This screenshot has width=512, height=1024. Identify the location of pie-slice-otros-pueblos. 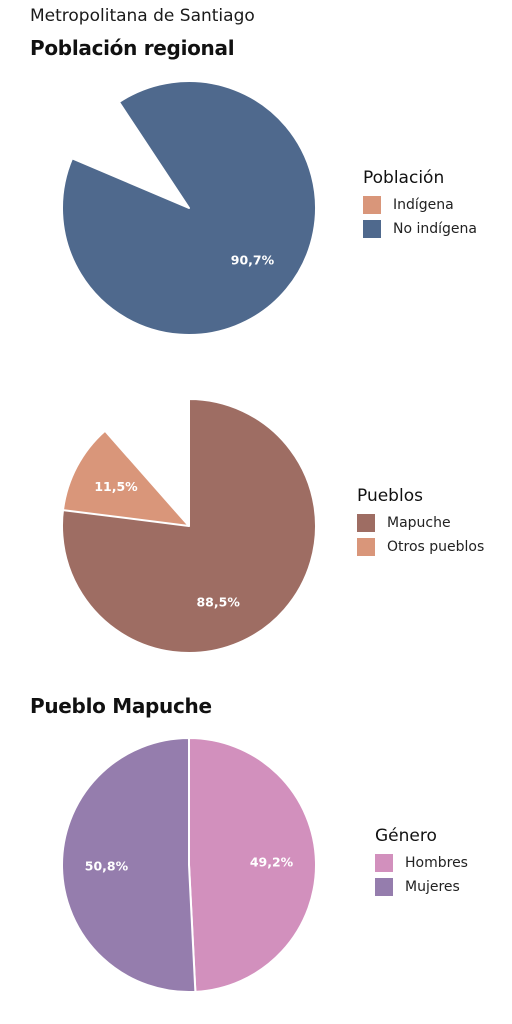
(126, 478).